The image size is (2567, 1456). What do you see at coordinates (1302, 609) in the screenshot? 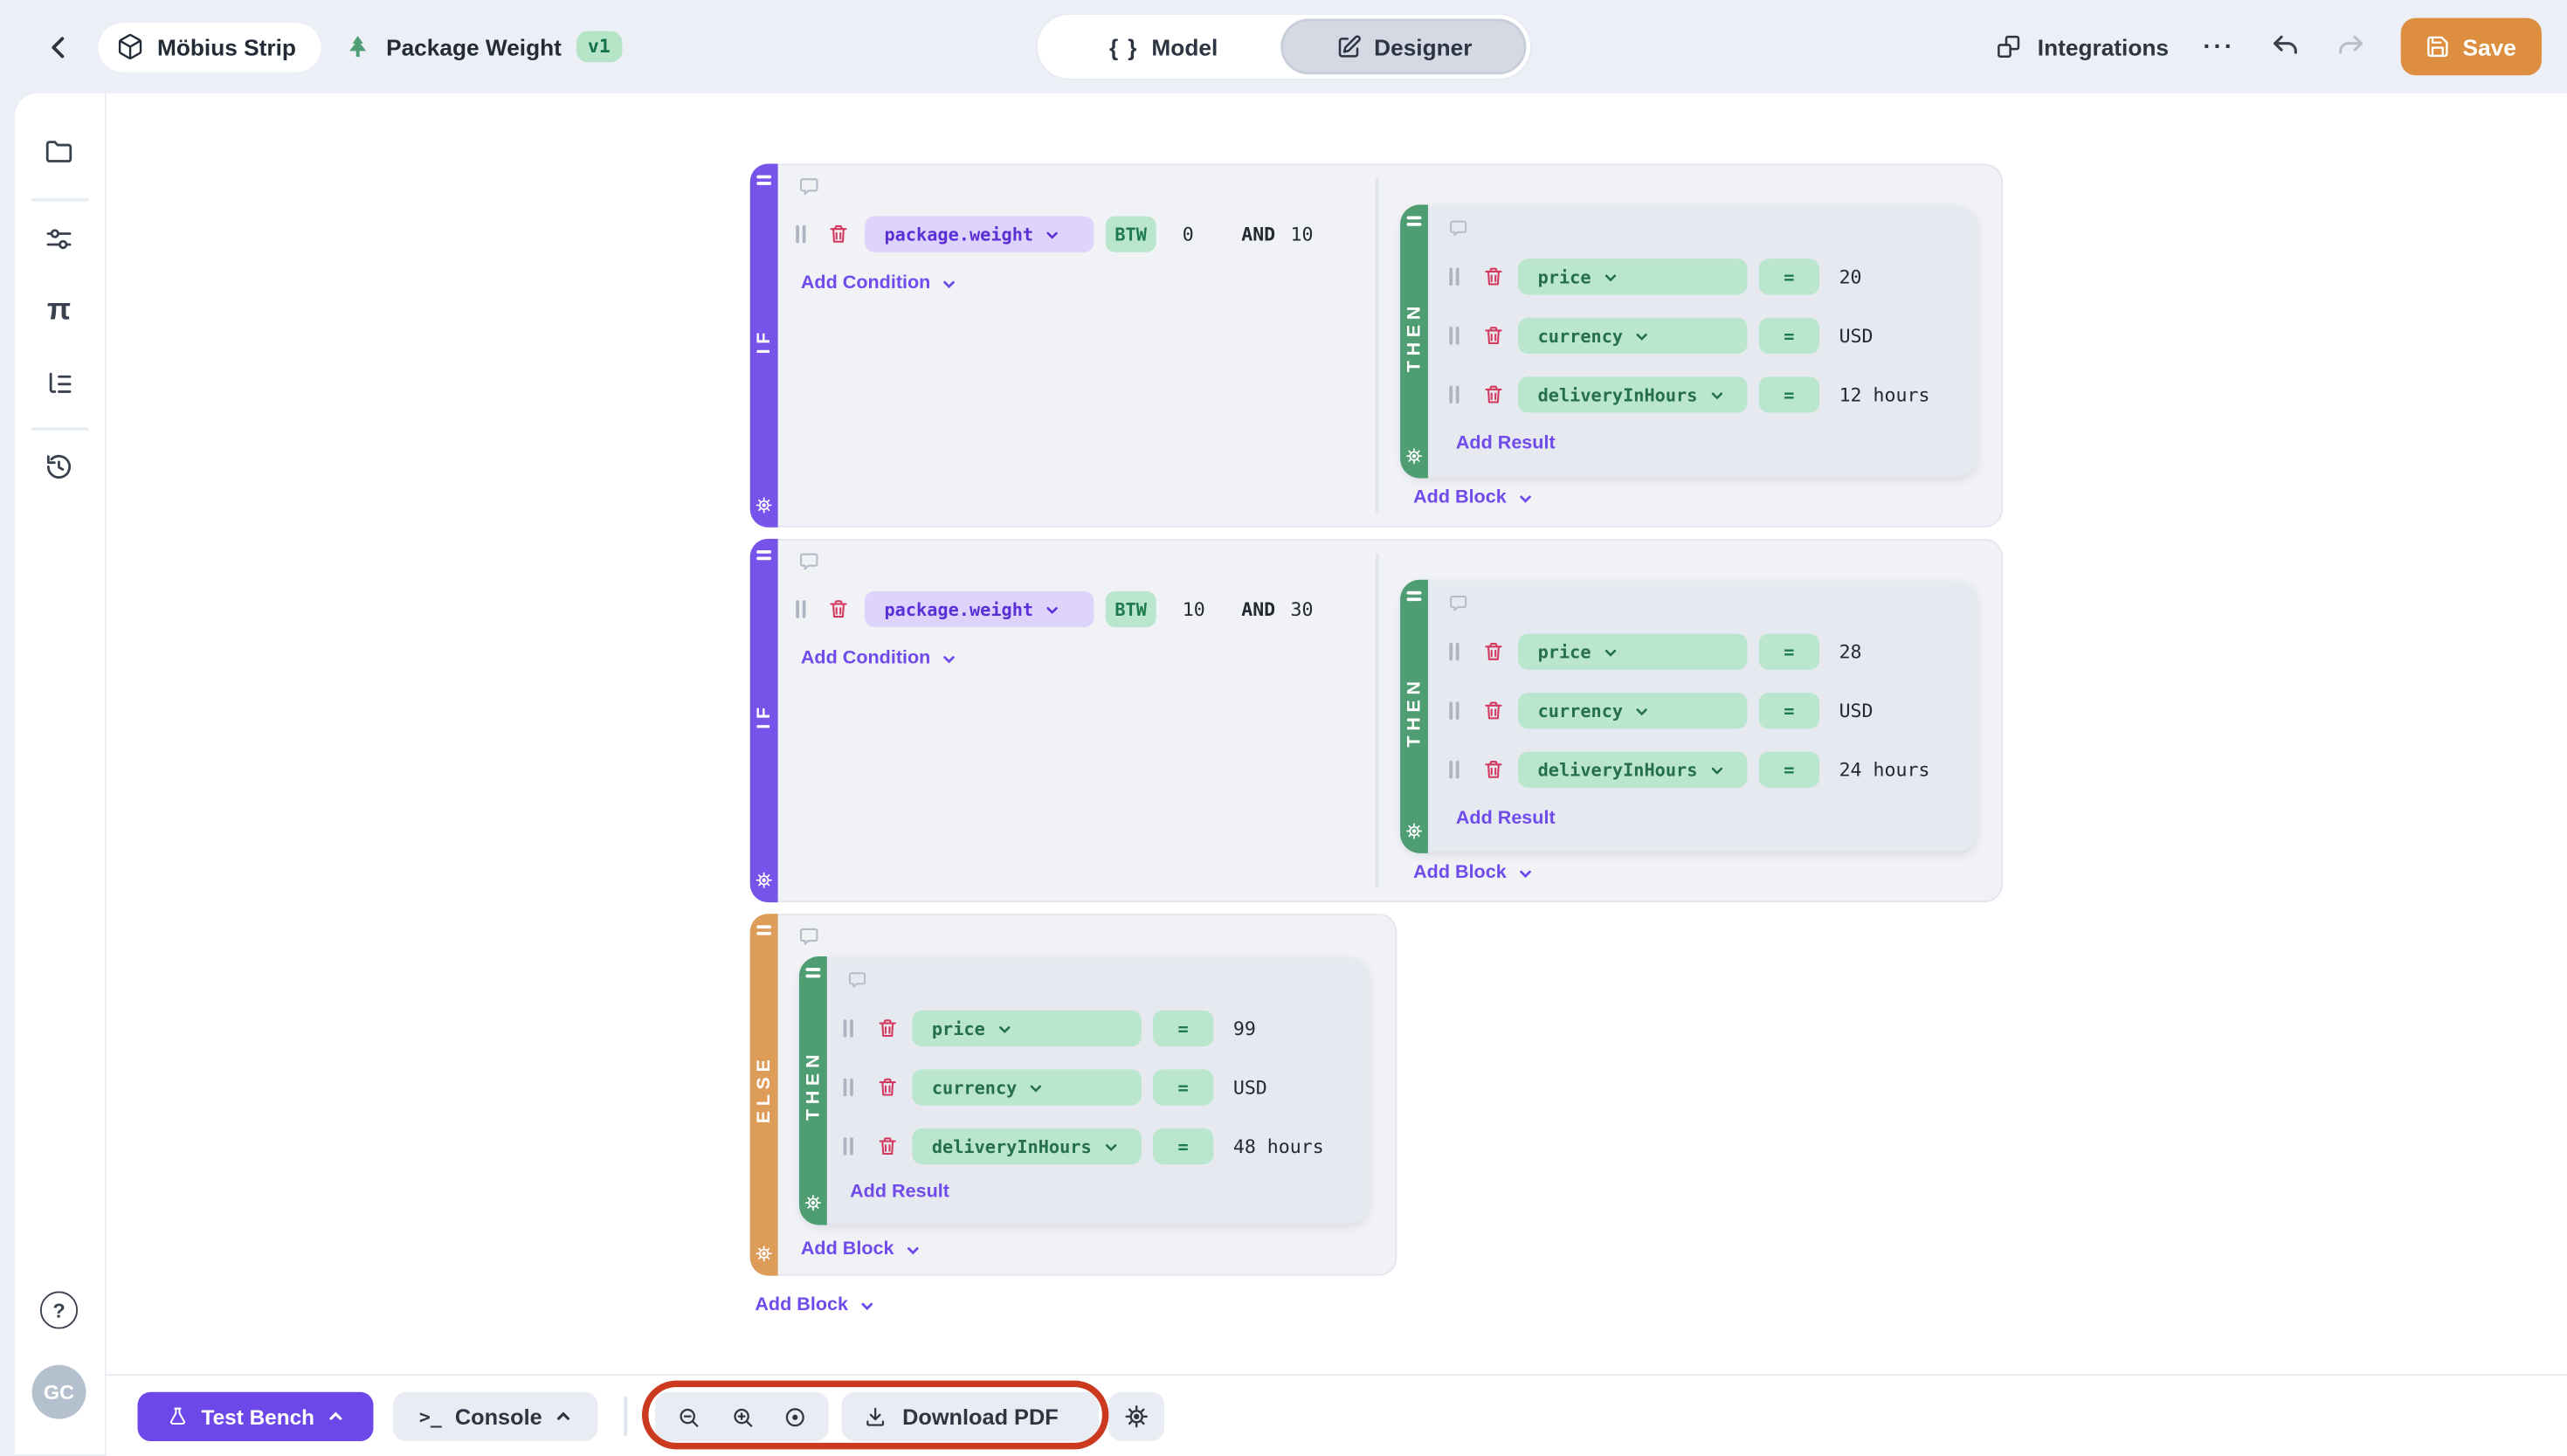
I see `condition-value-2: 30` at bounding box center [1302, 609].